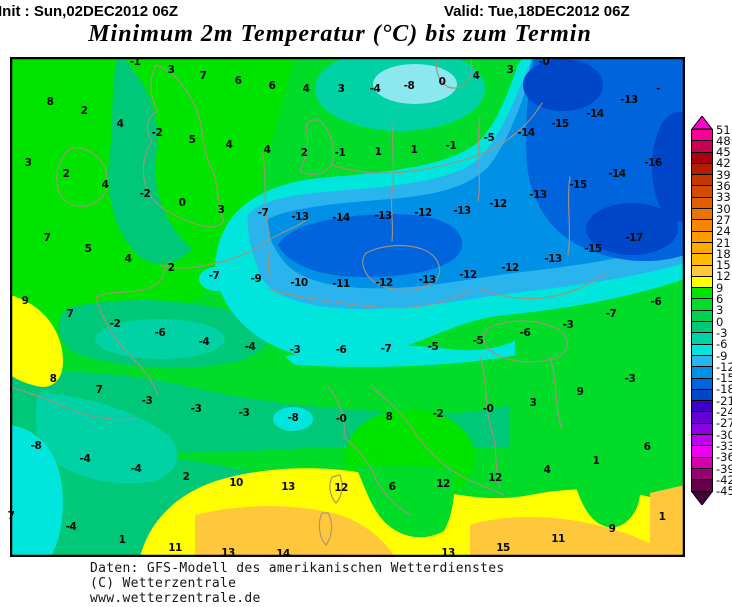 The width and height of the screenshot is (732, 607). What do you see at coordinates (658, 89) in the screenshot?
I see `temperature-label: -` at bounding box center [658, 89].